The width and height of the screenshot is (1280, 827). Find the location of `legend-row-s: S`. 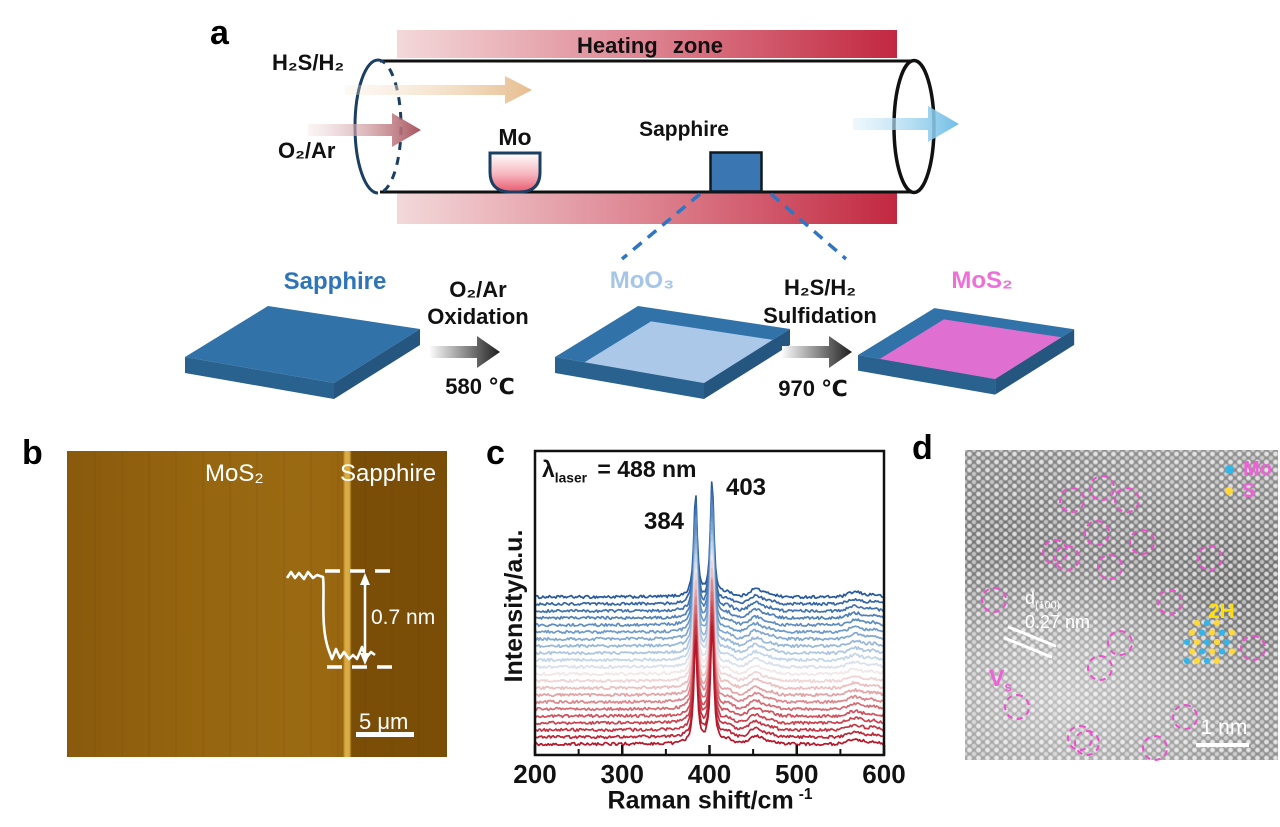

legend-row-s: S is located at coordinates (1248, 491).